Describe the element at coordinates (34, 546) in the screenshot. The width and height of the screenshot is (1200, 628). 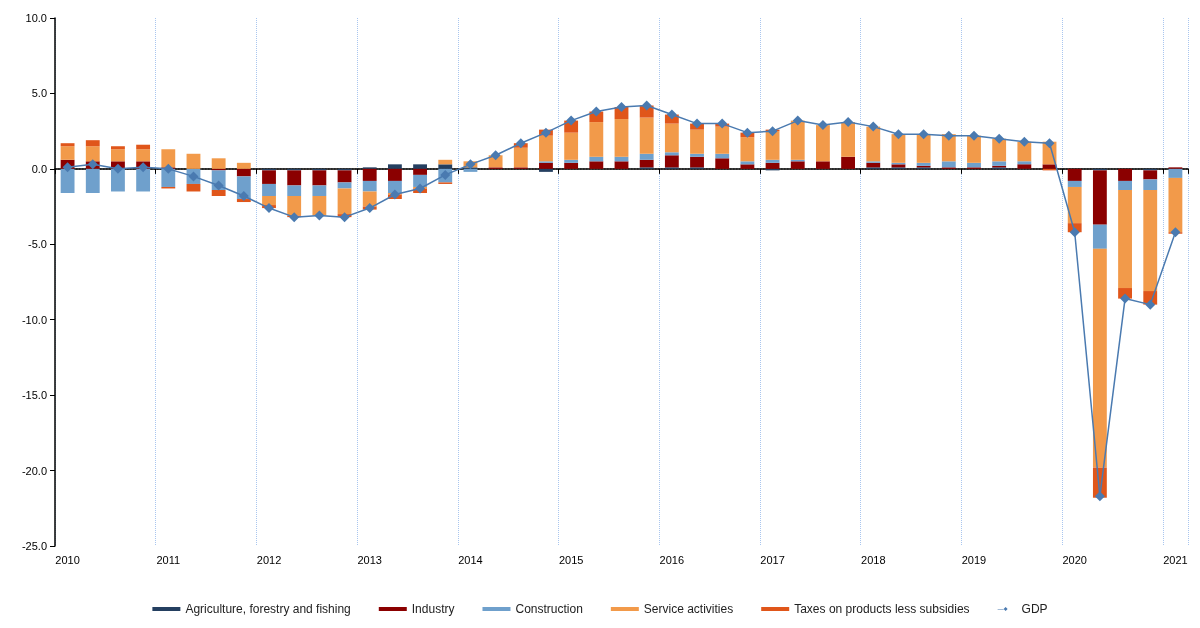
I see `y-tick-label: -25.0` at that location.